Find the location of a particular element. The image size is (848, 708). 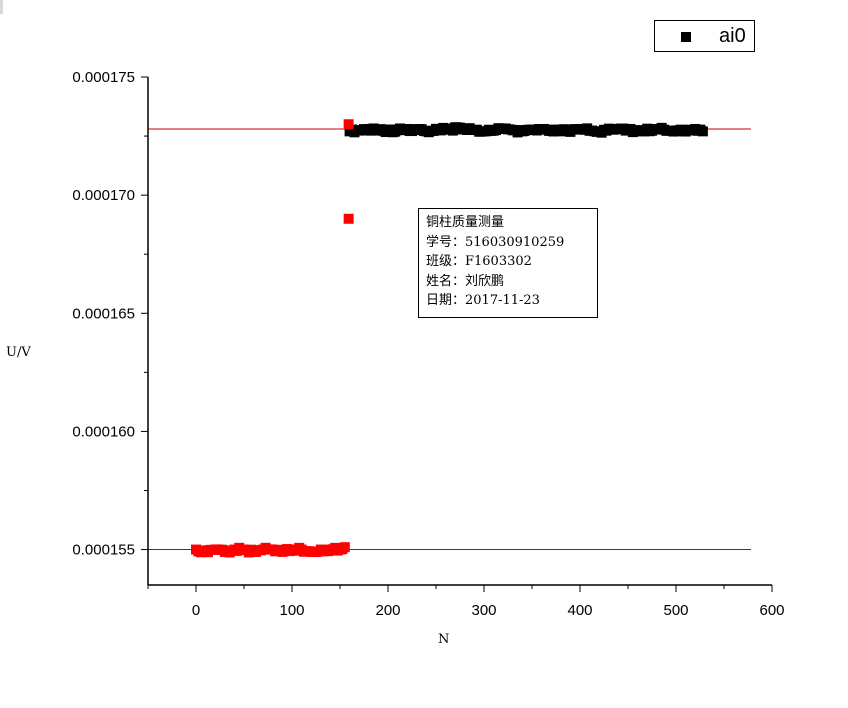

x-tick-label: 500 is located at coordinates (675, 610).